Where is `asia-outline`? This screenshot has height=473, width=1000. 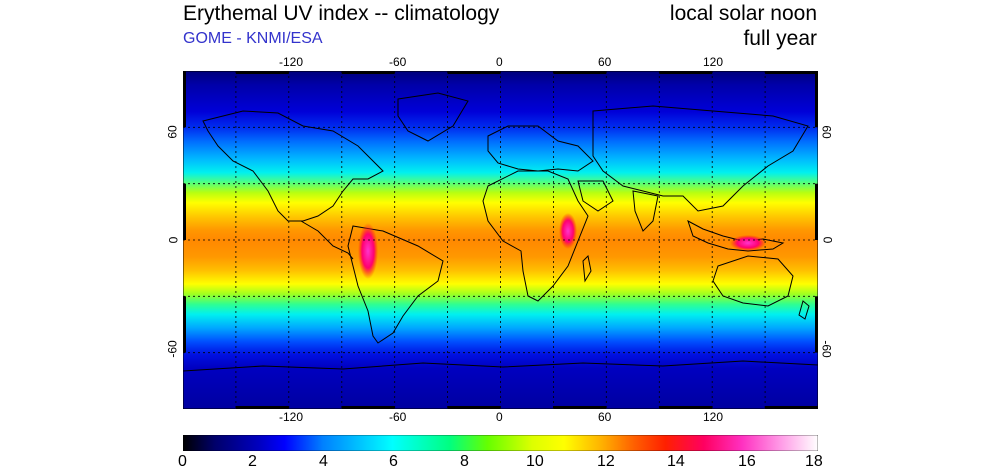
asia-outline is located at coordinates (700, 158).